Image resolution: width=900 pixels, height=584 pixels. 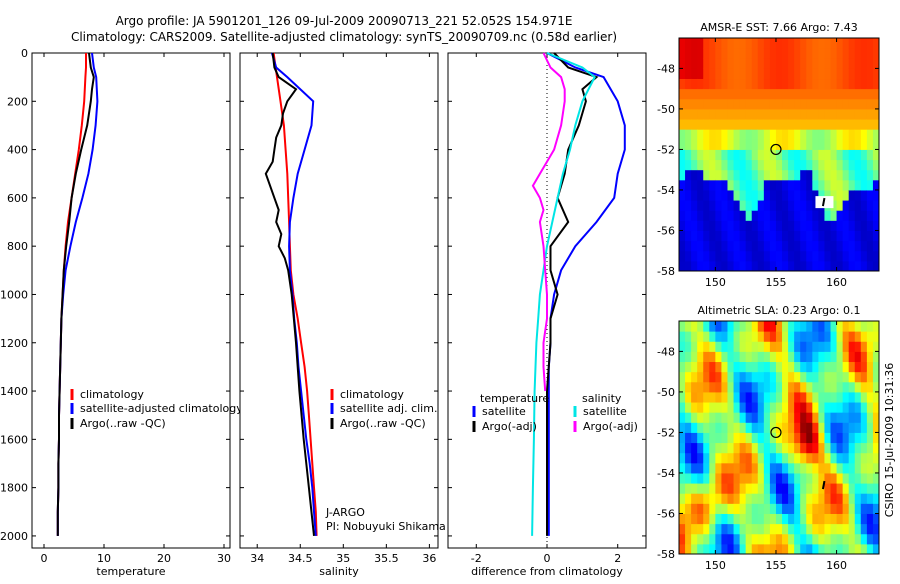 What do you see at coordinates (547, 558) in the screenshot?
I see `x-tick-label: 0` at bounding box center [547, 558].